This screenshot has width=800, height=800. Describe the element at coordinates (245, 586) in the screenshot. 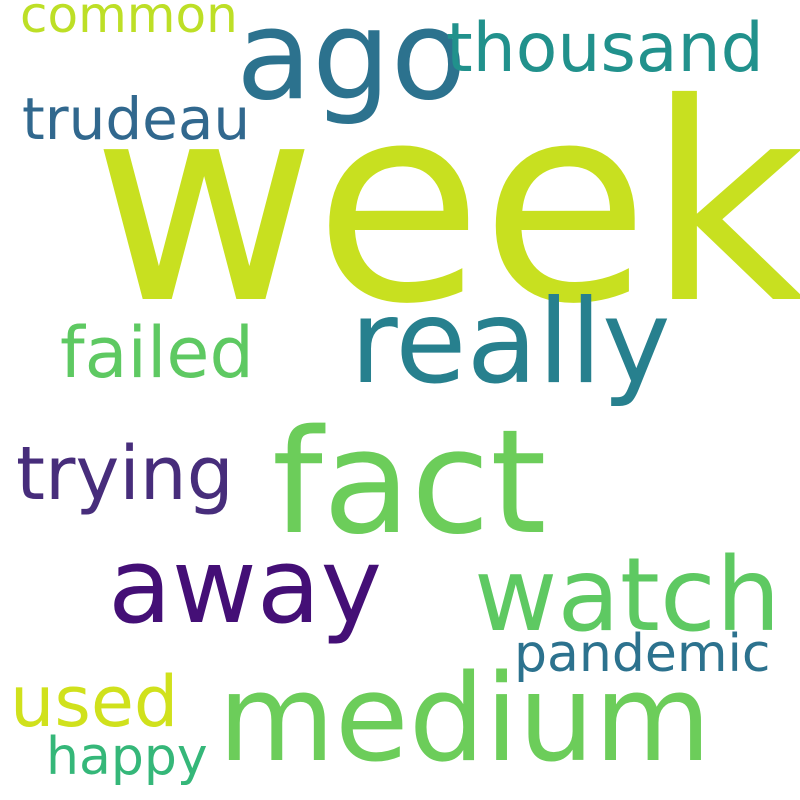

I see `word-away: away` at that location.